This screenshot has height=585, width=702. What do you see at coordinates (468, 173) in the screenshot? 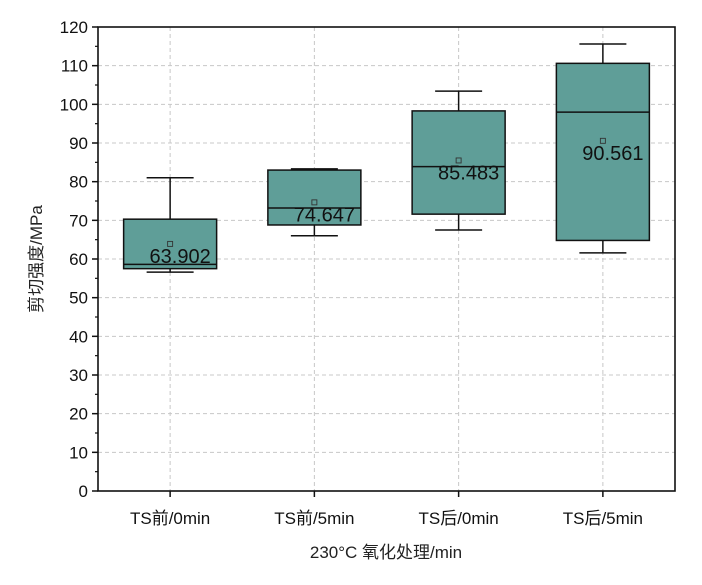
I see `mean-label: 85.483` at bounding box center [468, 173].